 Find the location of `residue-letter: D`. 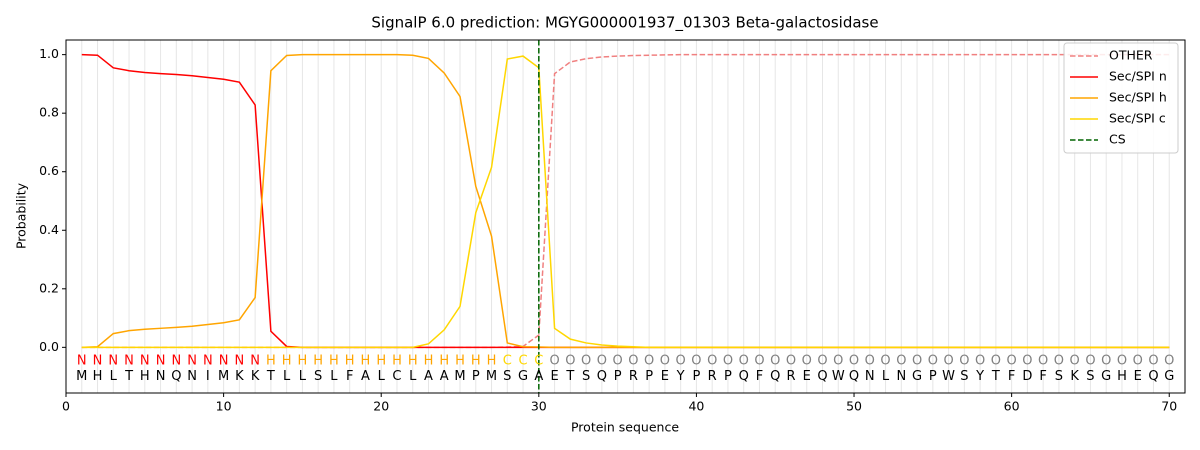

residue-letter: D is located at coordinates (1027, 376).